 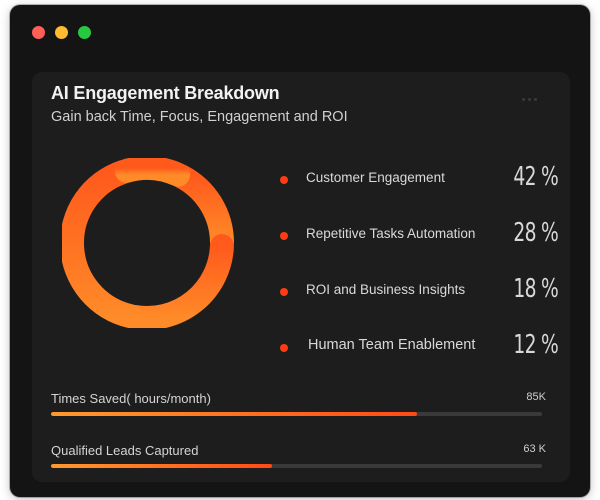 What do you see at coordinates (391, 233) in the screenshot?
I see `legend-label: Repetitive Tasks Automation` at bounding box center [391, 233].